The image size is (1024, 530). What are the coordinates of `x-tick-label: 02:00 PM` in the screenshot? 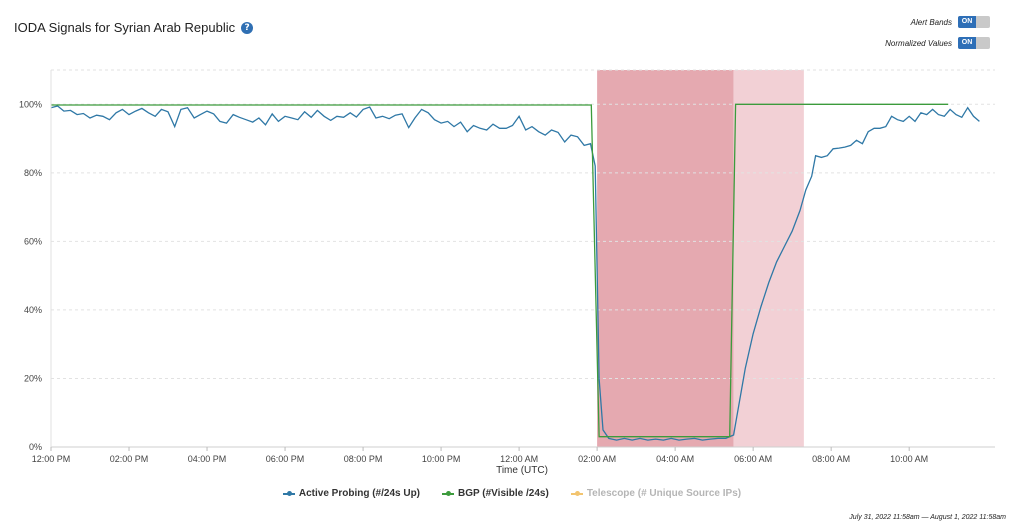 It's located at (129, 459).